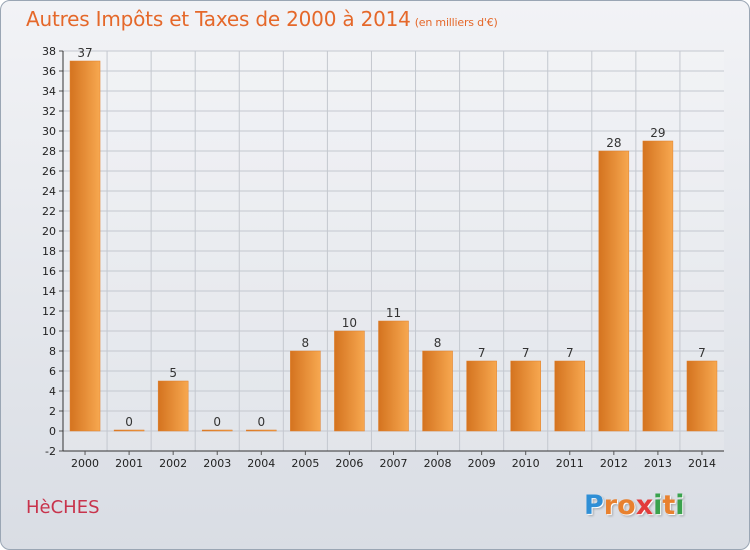 This screenshot has height=550, width=750. I want to click on y-tick-label: 0, so click(52, 431).